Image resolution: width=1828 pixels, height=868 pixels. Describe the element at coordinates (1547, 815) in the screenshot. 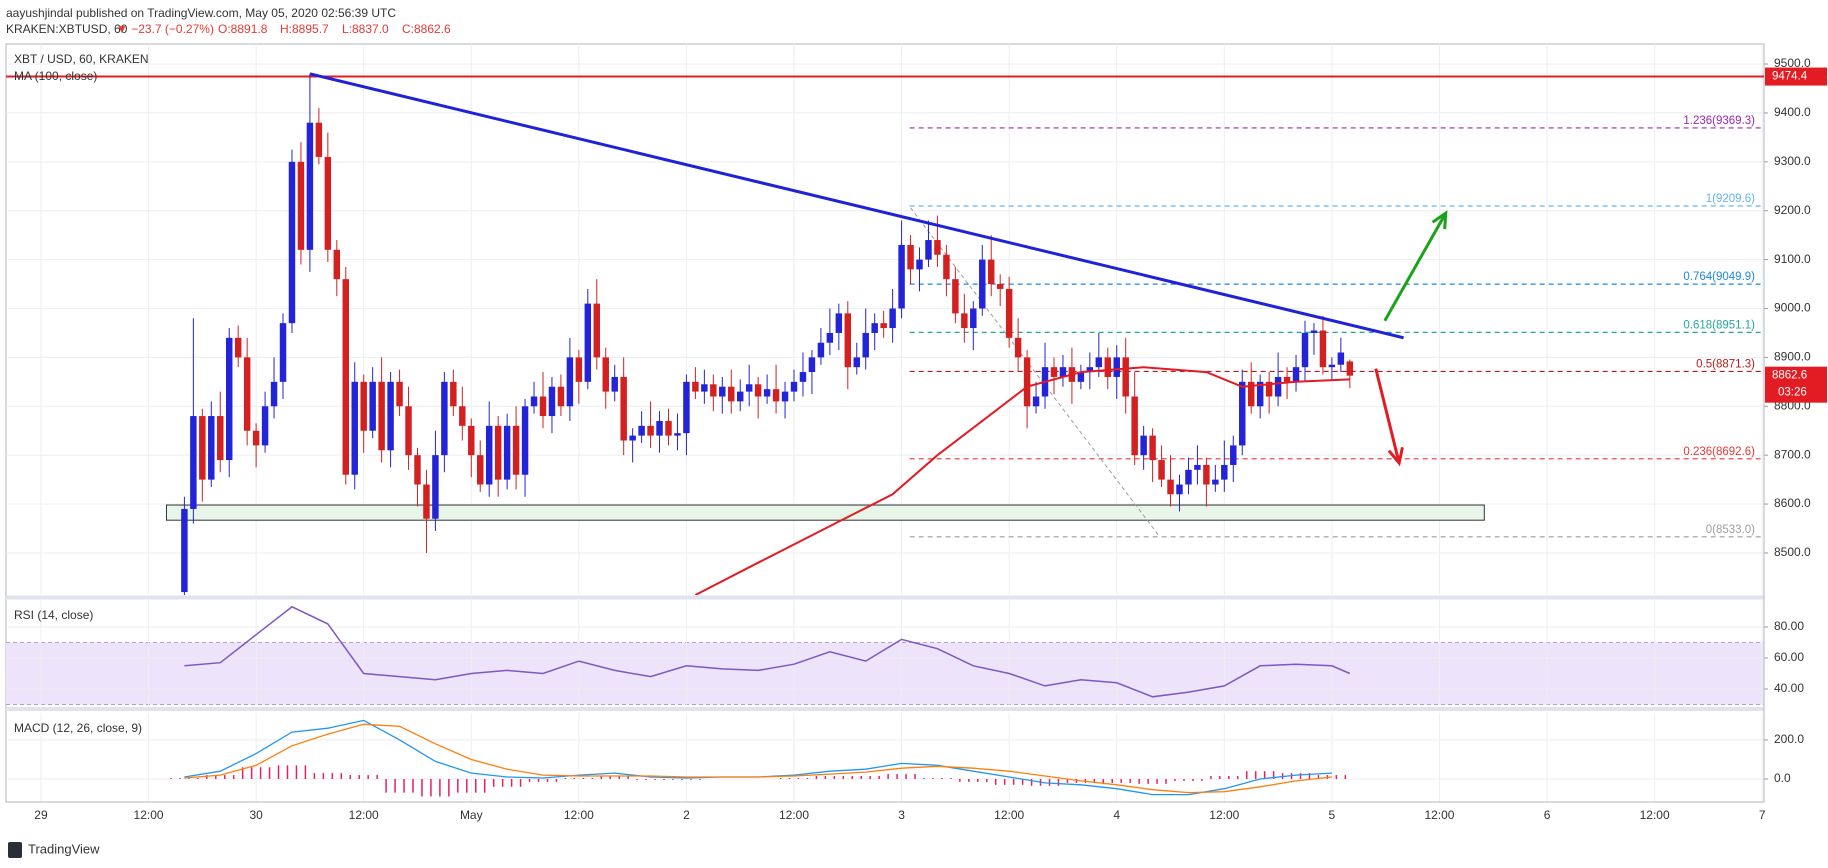

I see `x-tick-label: 6` at that location.